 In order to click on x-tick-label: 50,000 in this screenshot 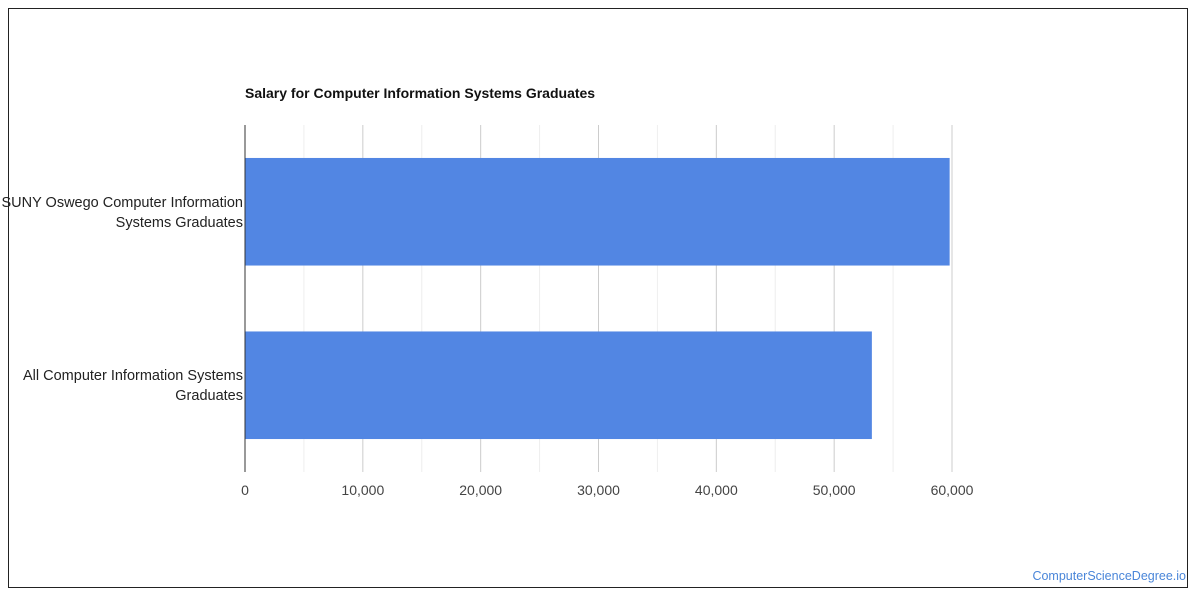, I will do `click(834, 490)`.